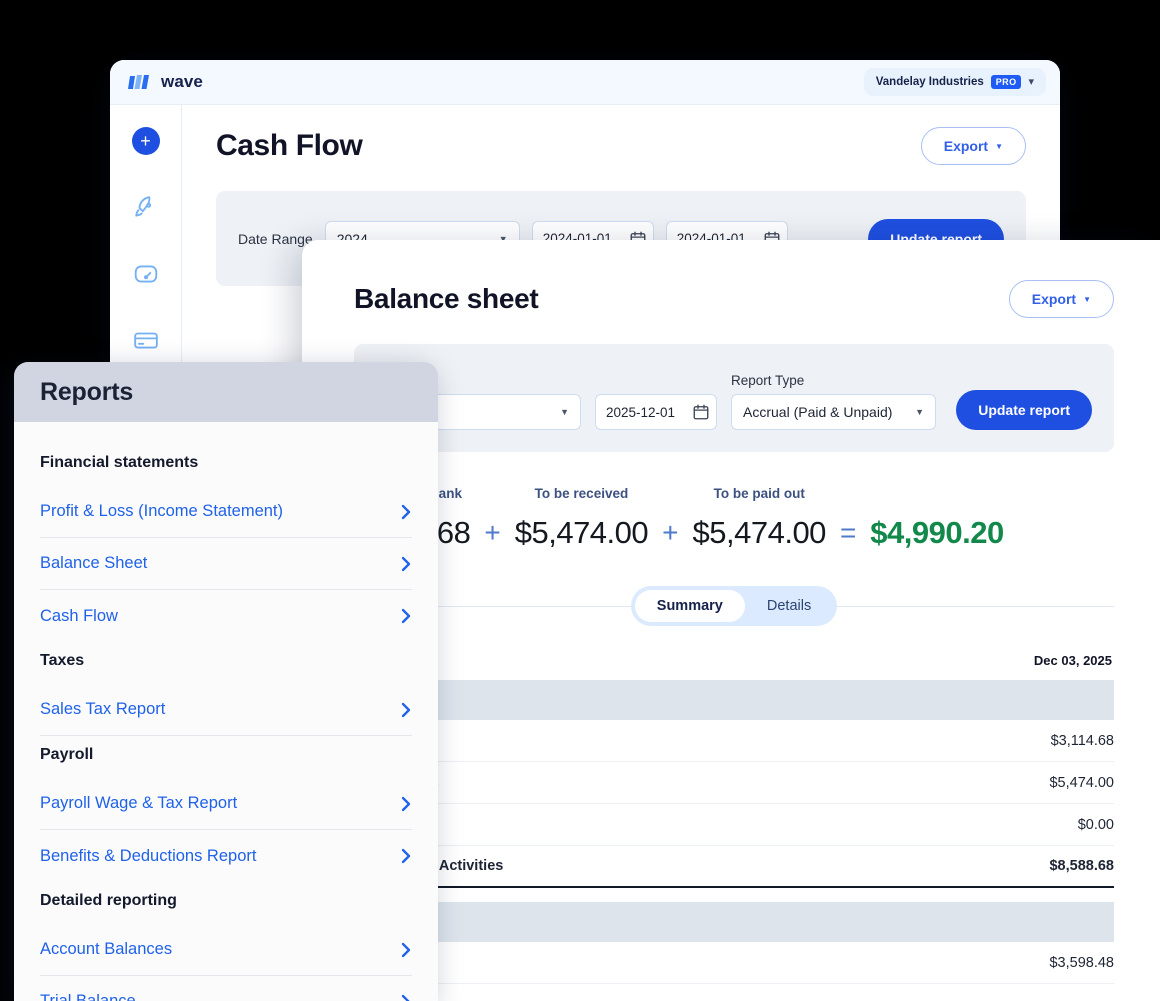 This screenshot has width=1160, height=1001. What do you see at coordinates (759, 493) in the screenshot?
I see `summary-caption: To be paid out` at bounding box center [759, 493].